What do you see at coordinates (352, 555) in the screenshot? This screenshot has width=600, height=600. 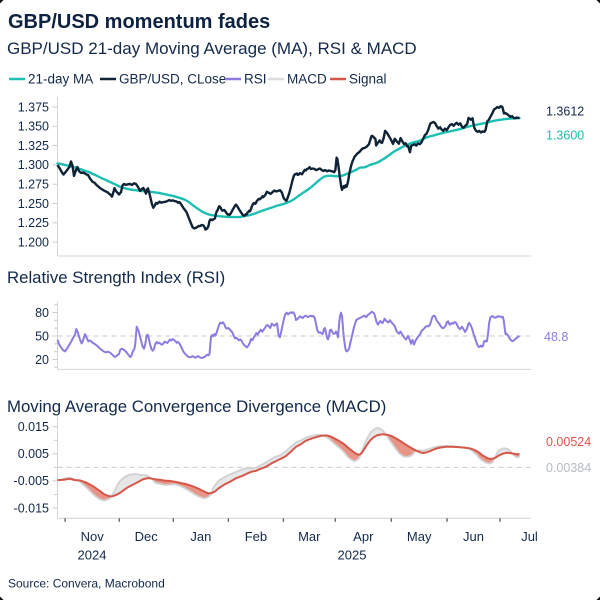 I see `svg-text: 2025` at bounding box center [352, 555].